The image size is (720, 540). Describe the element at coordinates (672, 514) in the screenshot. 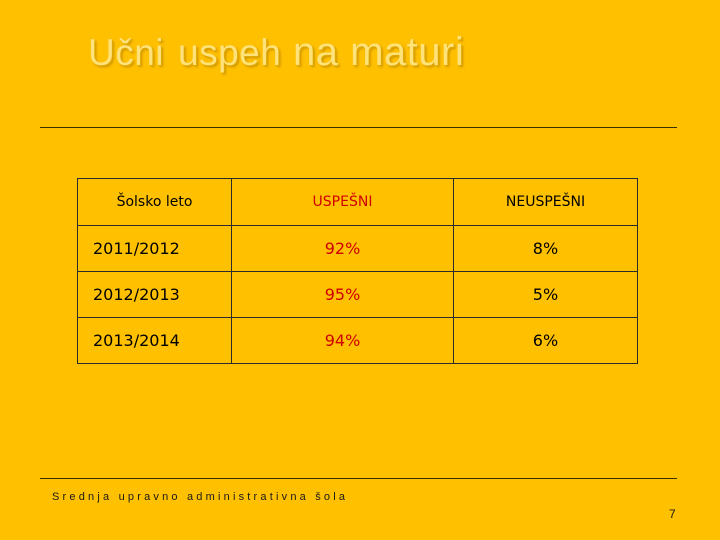

I see `page-number: 7` at that location.